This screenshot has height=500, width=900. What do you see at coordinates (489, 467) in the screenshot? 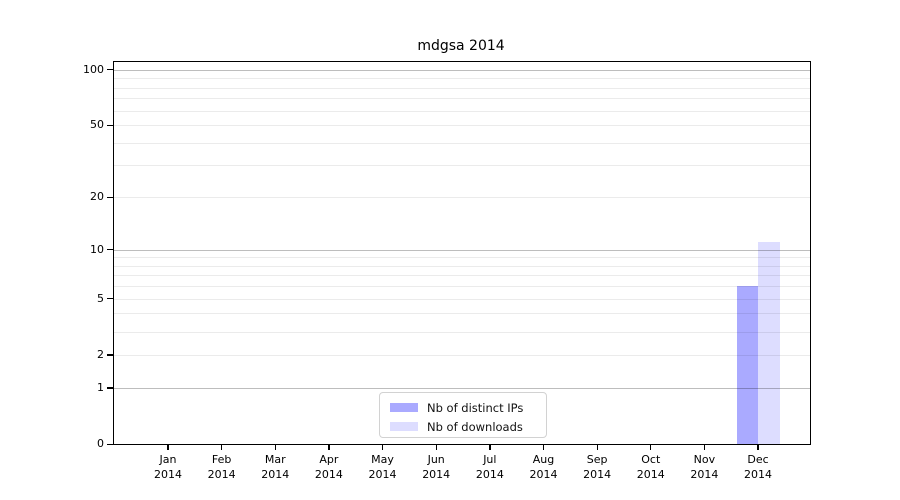
I see `x-axis-tick-label: Jul 2014` at bounding box center [489, 467].